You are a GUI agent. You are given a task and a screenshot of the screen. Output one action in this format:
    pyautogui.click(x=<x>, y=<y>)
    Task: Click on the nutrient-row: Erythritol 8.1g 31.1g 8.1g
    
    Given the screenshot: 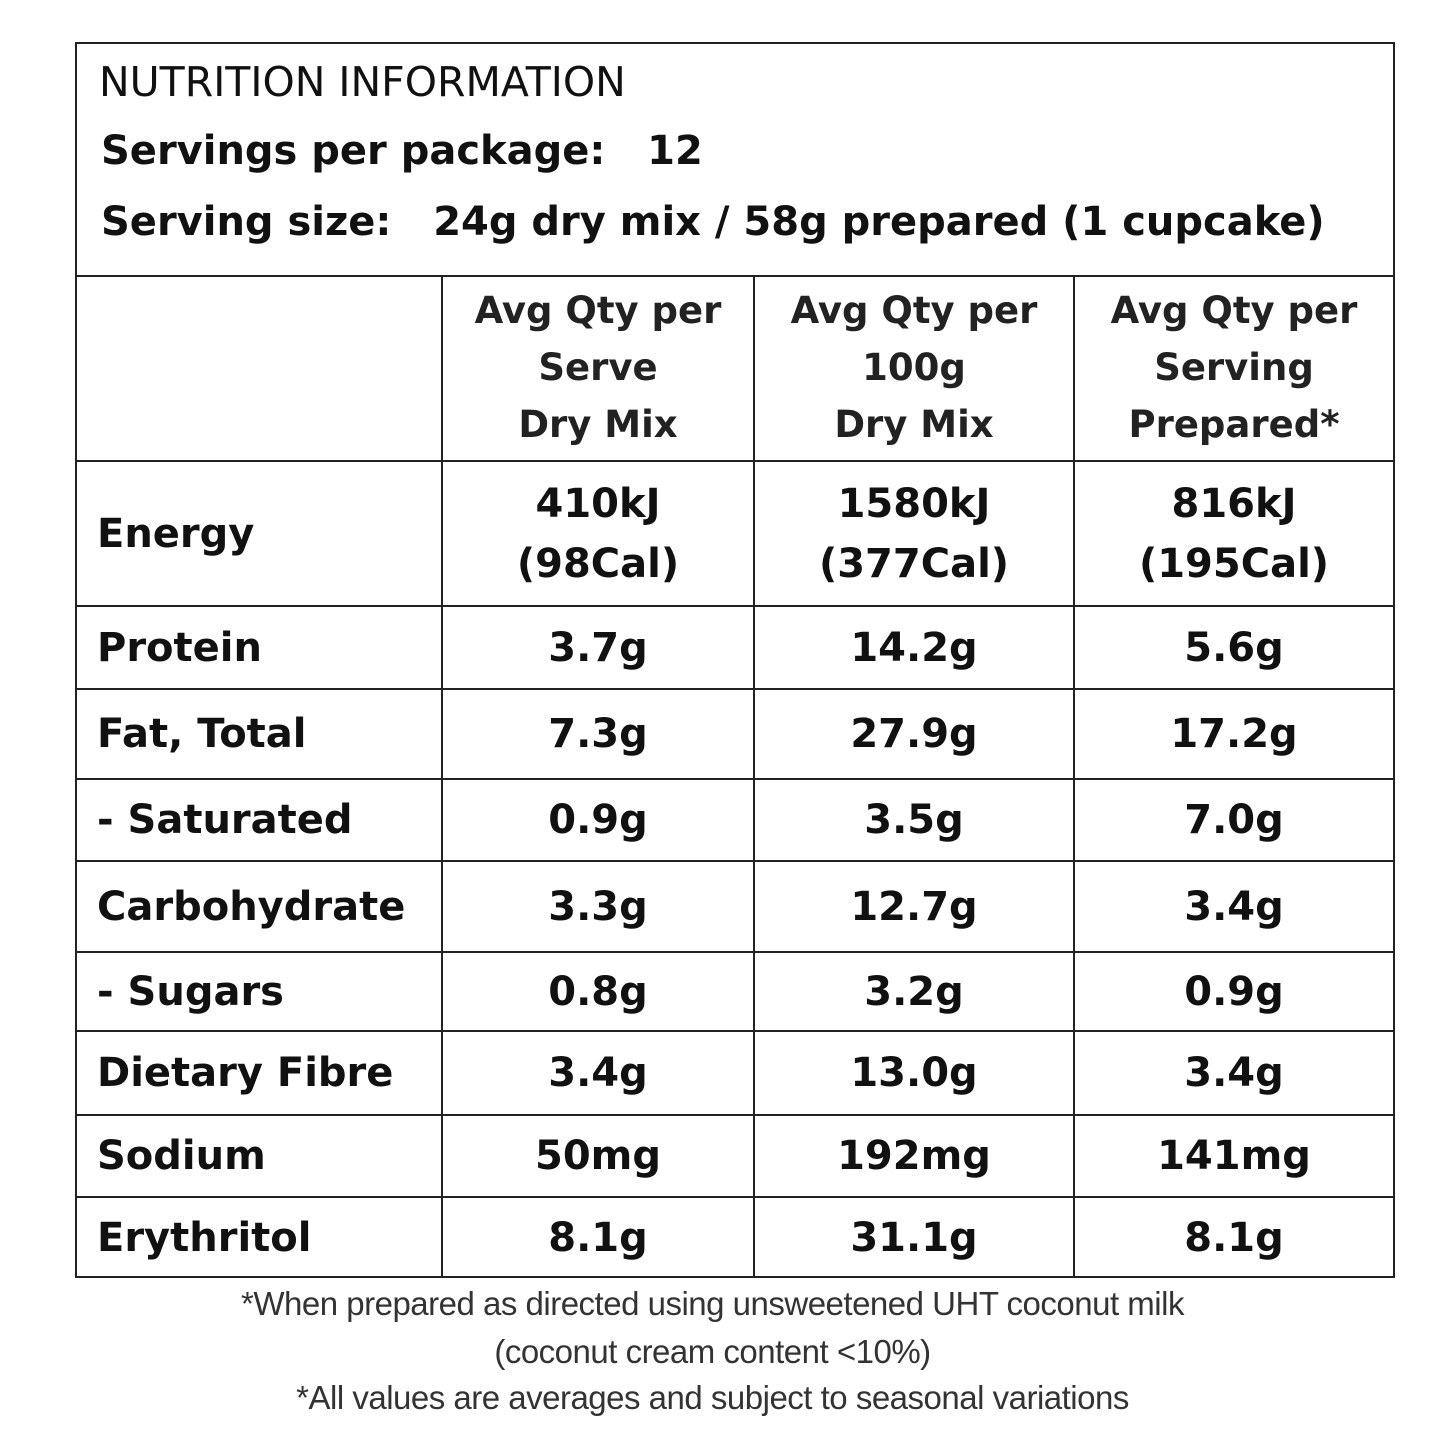 What is the action you would take?
    pyautogui.click(x=735, y=1236)
    